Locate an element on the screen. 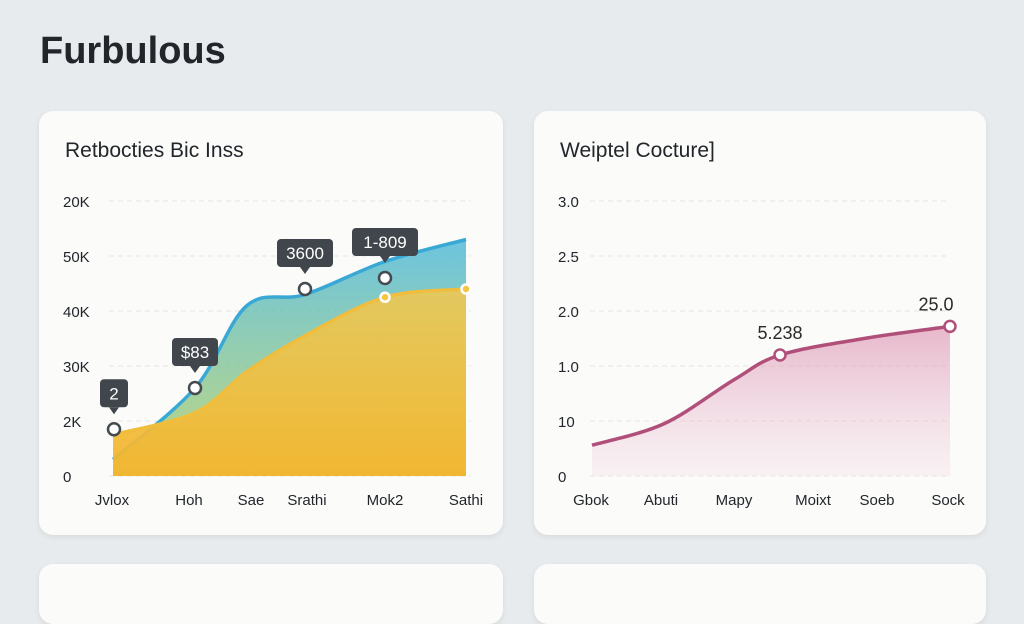 The width and height of the screenshot is (1024, 624). x-tick-label: Abuti is located at coordinates (661, 500).